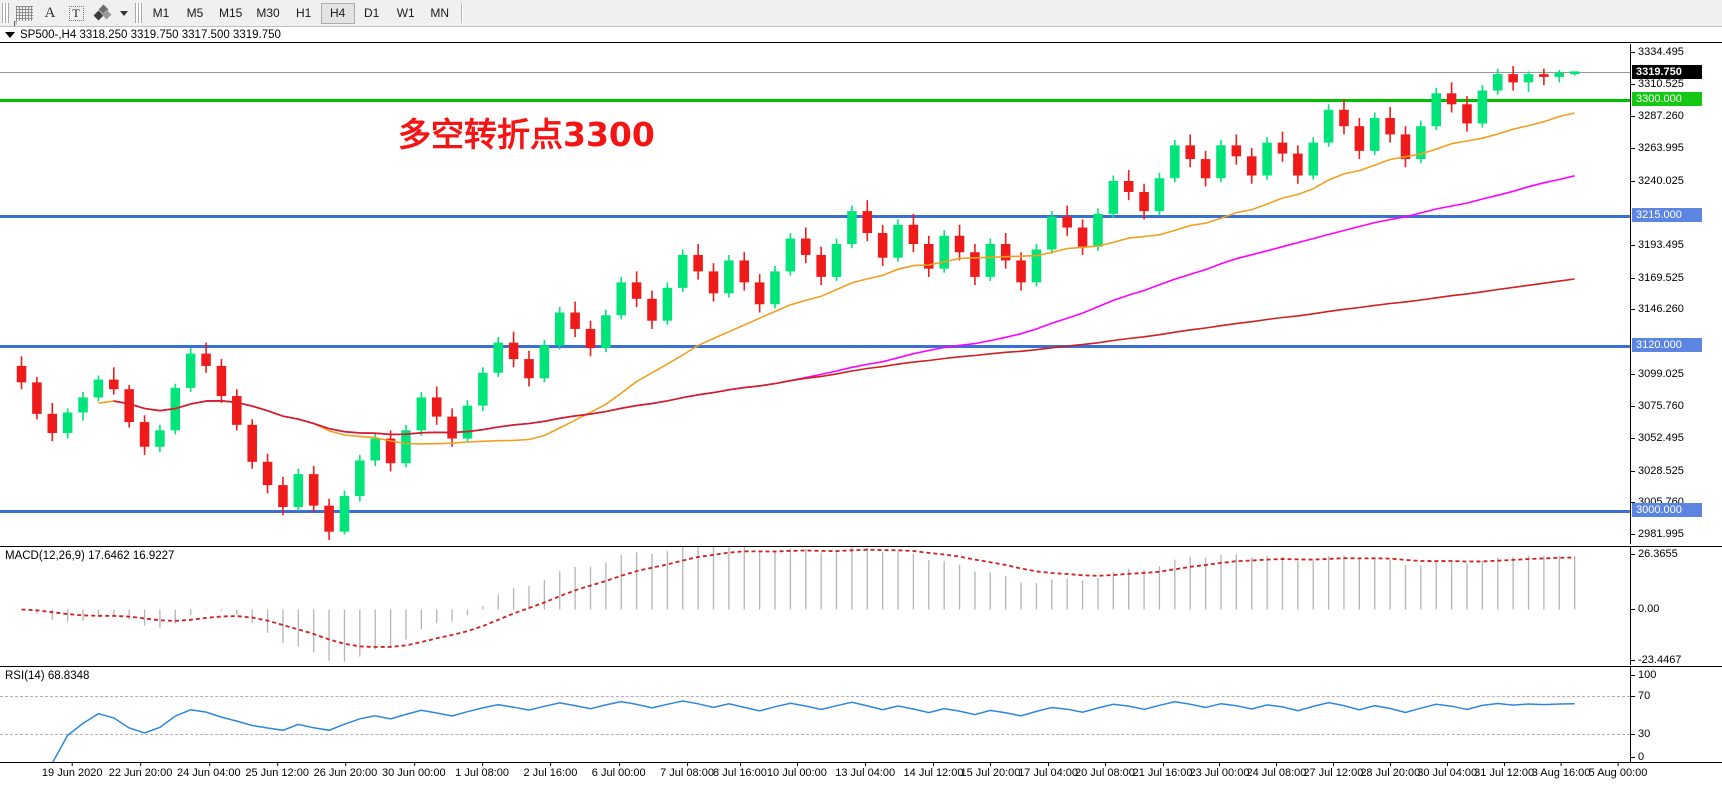 Image resolution: width=1722 pixels, height=795 pixels. I want to click on rsi-series, so click(805, 731).